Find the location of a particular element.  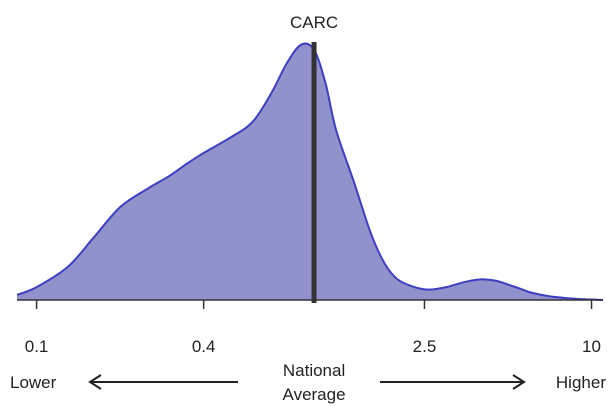

x-tick-label: 0.1 is located at coordinates (37, 346).